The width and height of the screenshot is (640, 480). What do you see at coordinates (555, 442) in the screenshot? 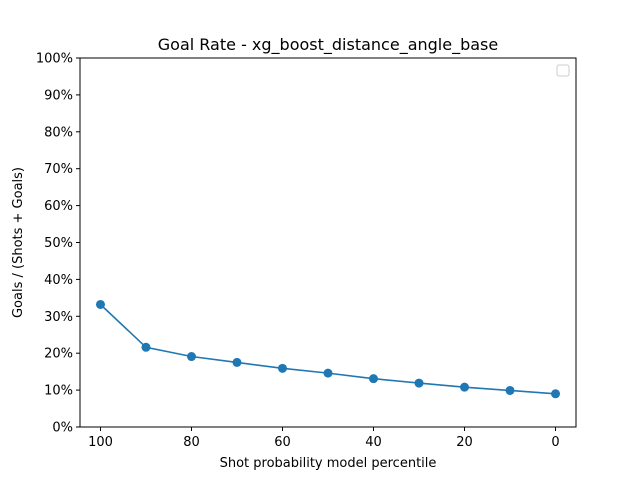
I see `x-tick-label: 0` at bounding box center [555, 442].